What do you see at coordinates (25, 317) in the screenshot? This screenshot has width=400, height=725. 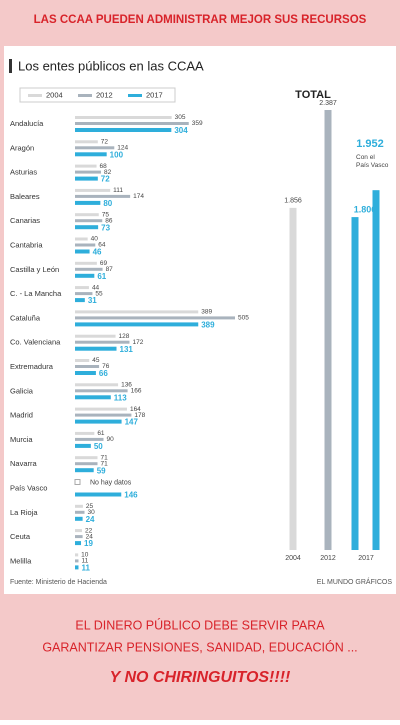 I see `category-label: Cataluña` at bounding box center [25, 317].